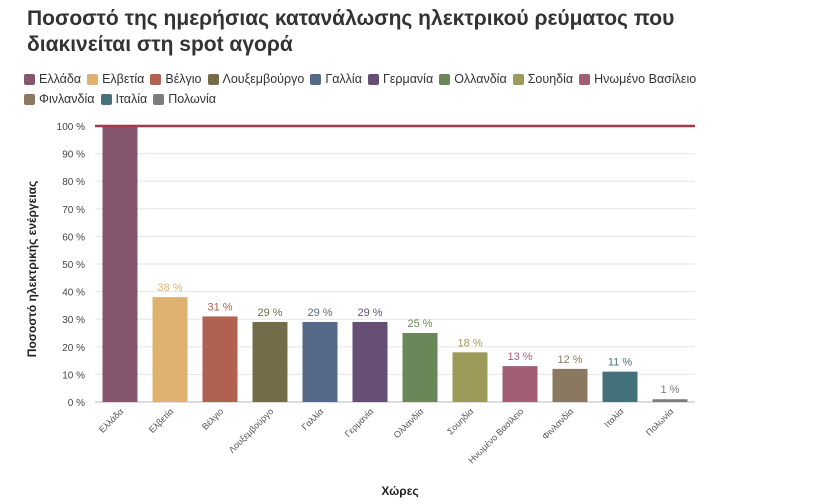  What do you see at coordinates (212, 418) in the screenshot?
I see `x-tick-label: Βέλγιο` at bounding box center [212, 418].